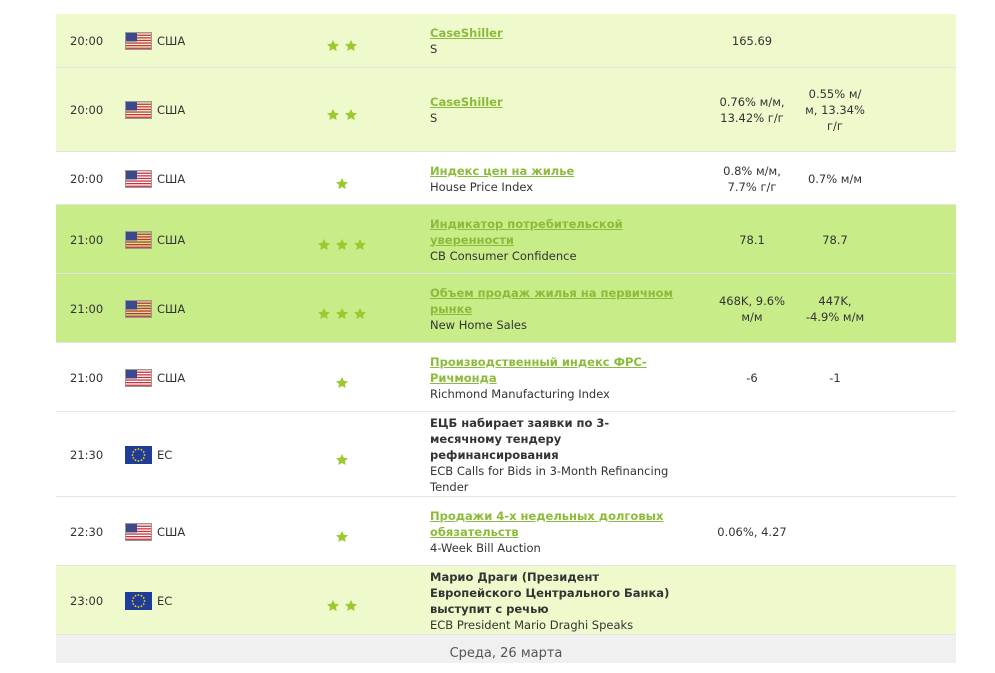 Image resolution: width=995 pixels, height=673 pixels. Describe the element at coordinates (171, 239) in the screenshot. I see `country: США` at that location.